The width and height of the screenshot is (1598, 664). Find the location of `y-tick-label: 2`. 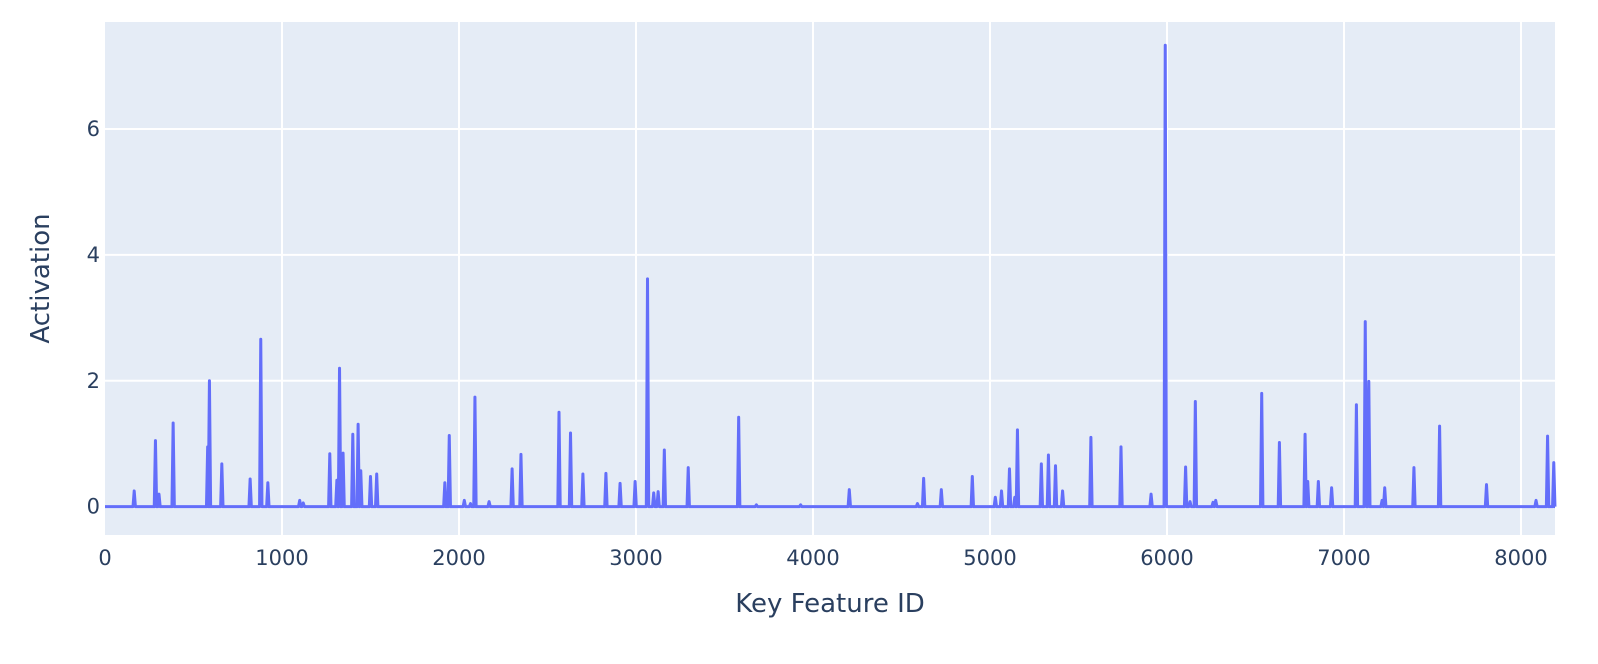

y-tick-label: 2 is located at coordinates (93, 381).